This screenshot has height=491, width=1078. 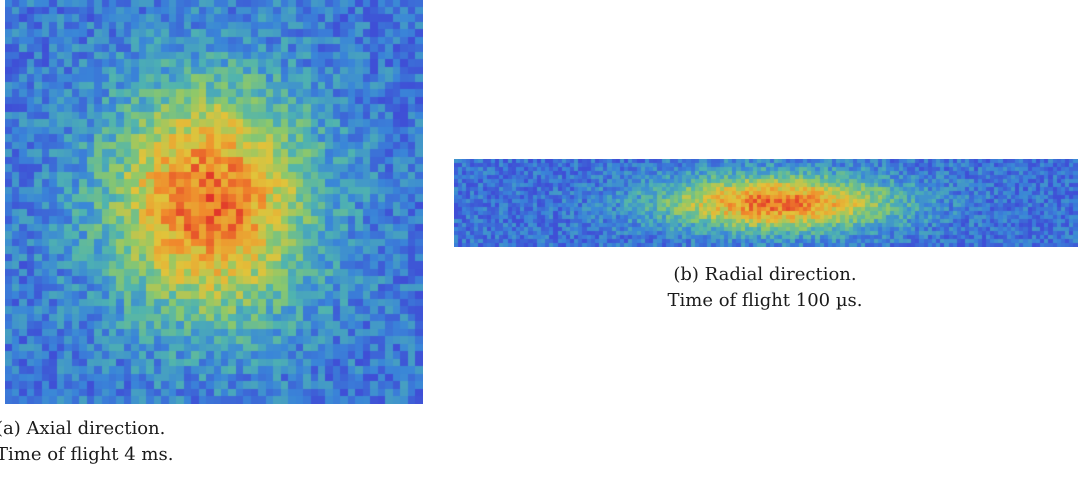 I want to click on caption-b-line1: (b) Radial direction., so click(x=765, y=274).